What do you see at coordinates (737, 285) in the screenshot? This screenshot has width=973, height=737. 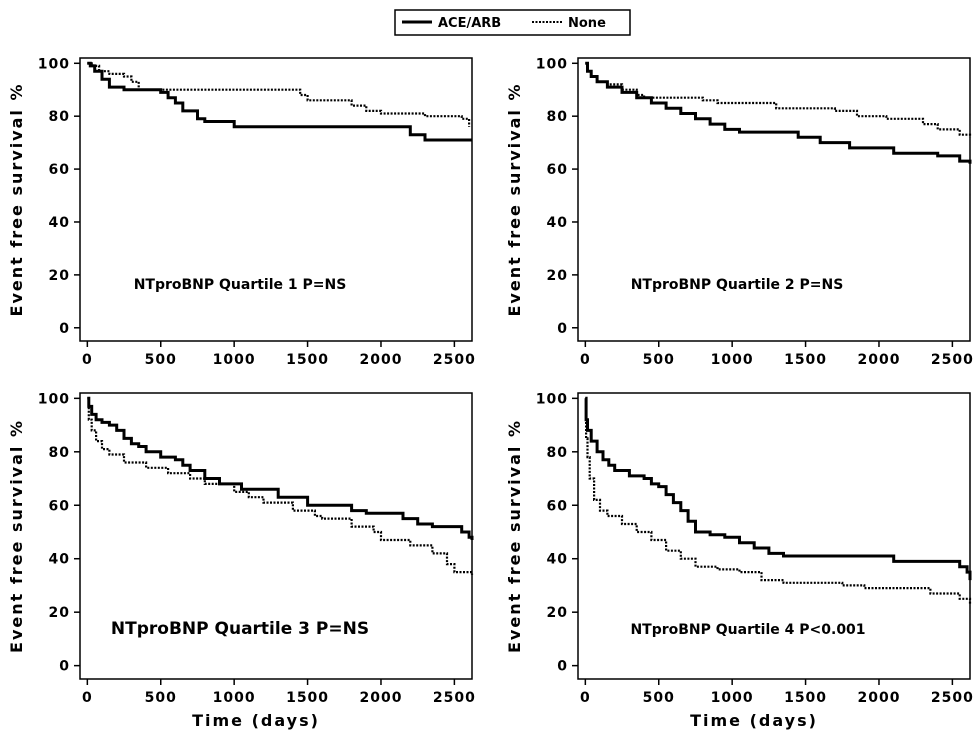 I see `panel-annotation: NTproBNP Quartile 2 P=NS` at bounding box center [737, 285].